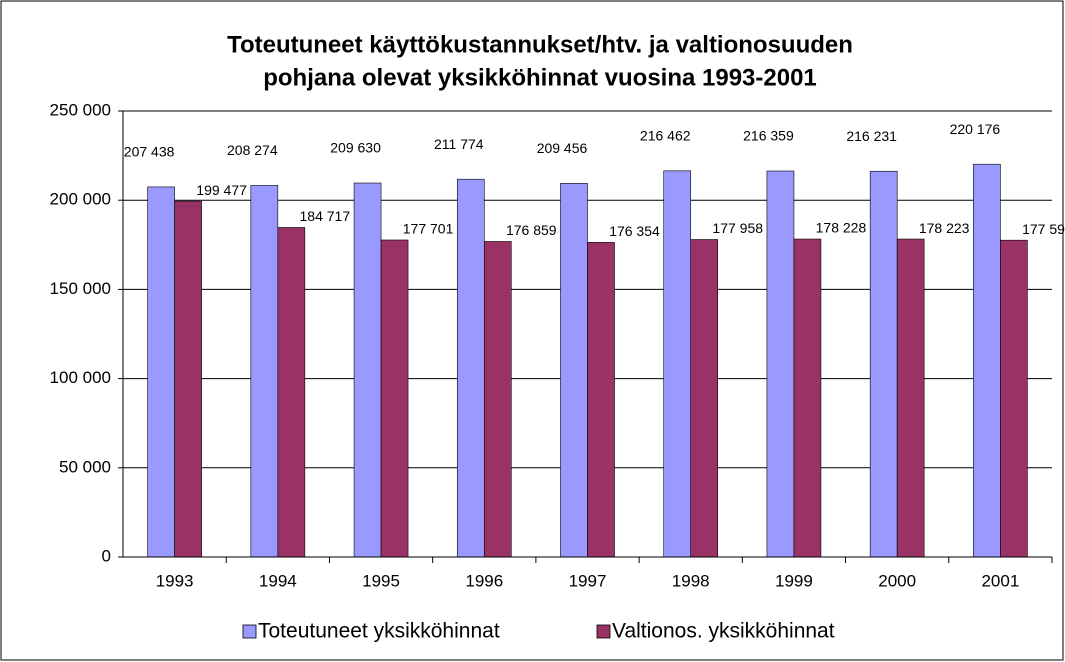  Describe the element at coordinates (355, 148) in the screenshot. I see `value-label: 209 630` at that location.